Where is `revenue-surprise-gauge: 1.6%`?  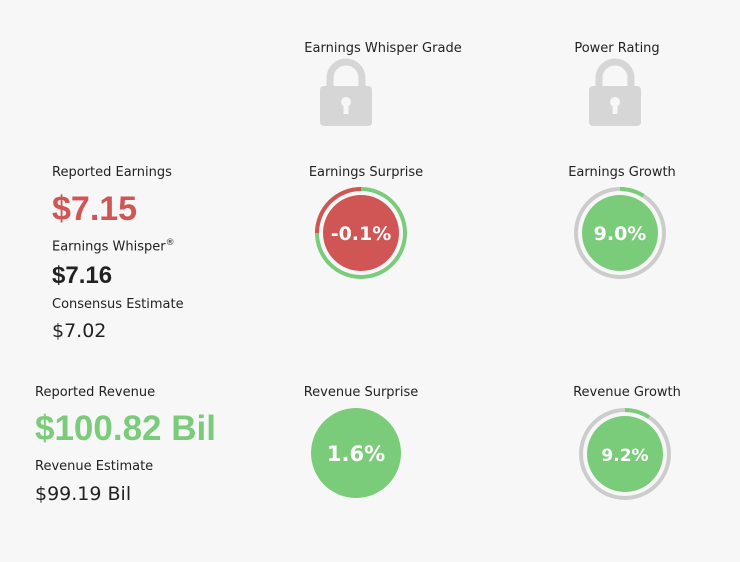
revenue-surprise-gauge: 1.6% is located at coordinates (356, 453).